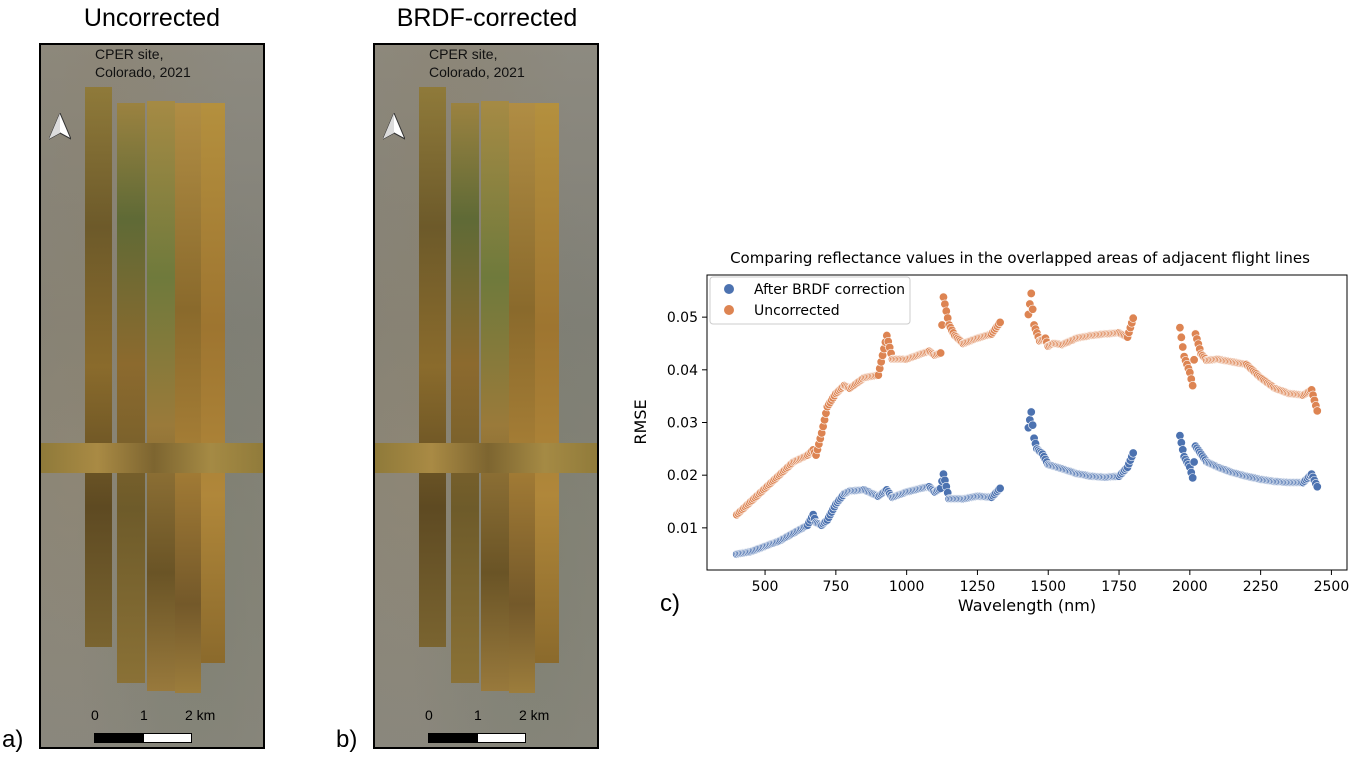 The width and height of the screenshot is (1353, 761). I want to click on panel-c-letter: c), so click(670, 603).